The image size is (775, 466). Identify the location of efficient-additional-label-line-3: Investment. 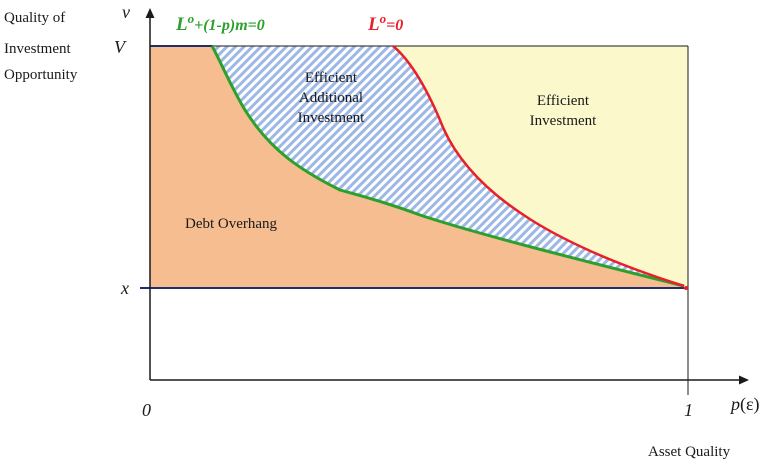
(331, 118).